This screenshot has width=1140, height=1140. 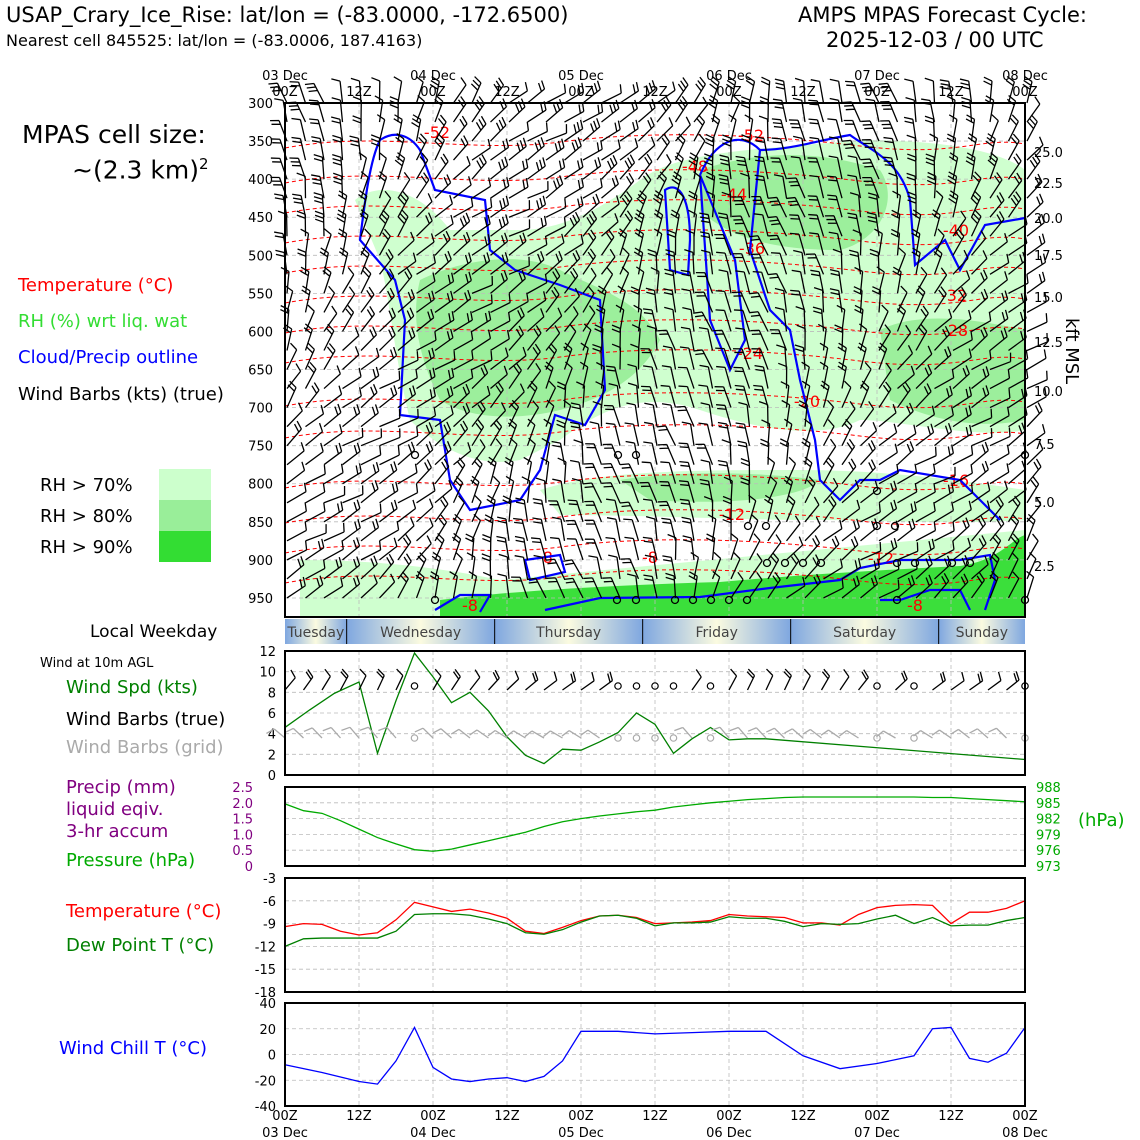 What do you see at coordinates (96, 285) in the screenshot?
I see `legend-temperature: Temperature (°C)` at bounding box center [96, 285].